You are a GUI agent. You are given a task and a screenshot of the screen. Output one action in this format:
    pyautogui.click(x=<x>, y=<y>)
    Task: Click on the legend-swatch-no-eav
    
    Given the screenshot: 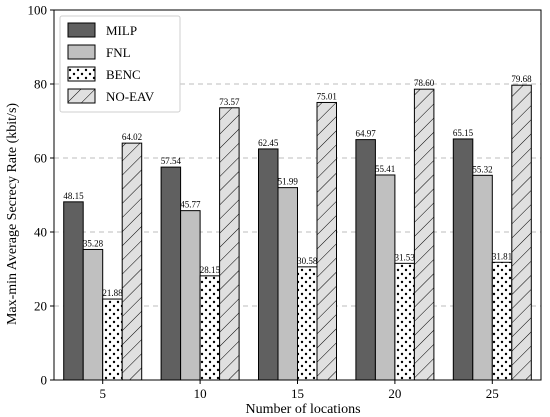 What is the action you would take?
    pyautogui.click(x=81, y=96)
    